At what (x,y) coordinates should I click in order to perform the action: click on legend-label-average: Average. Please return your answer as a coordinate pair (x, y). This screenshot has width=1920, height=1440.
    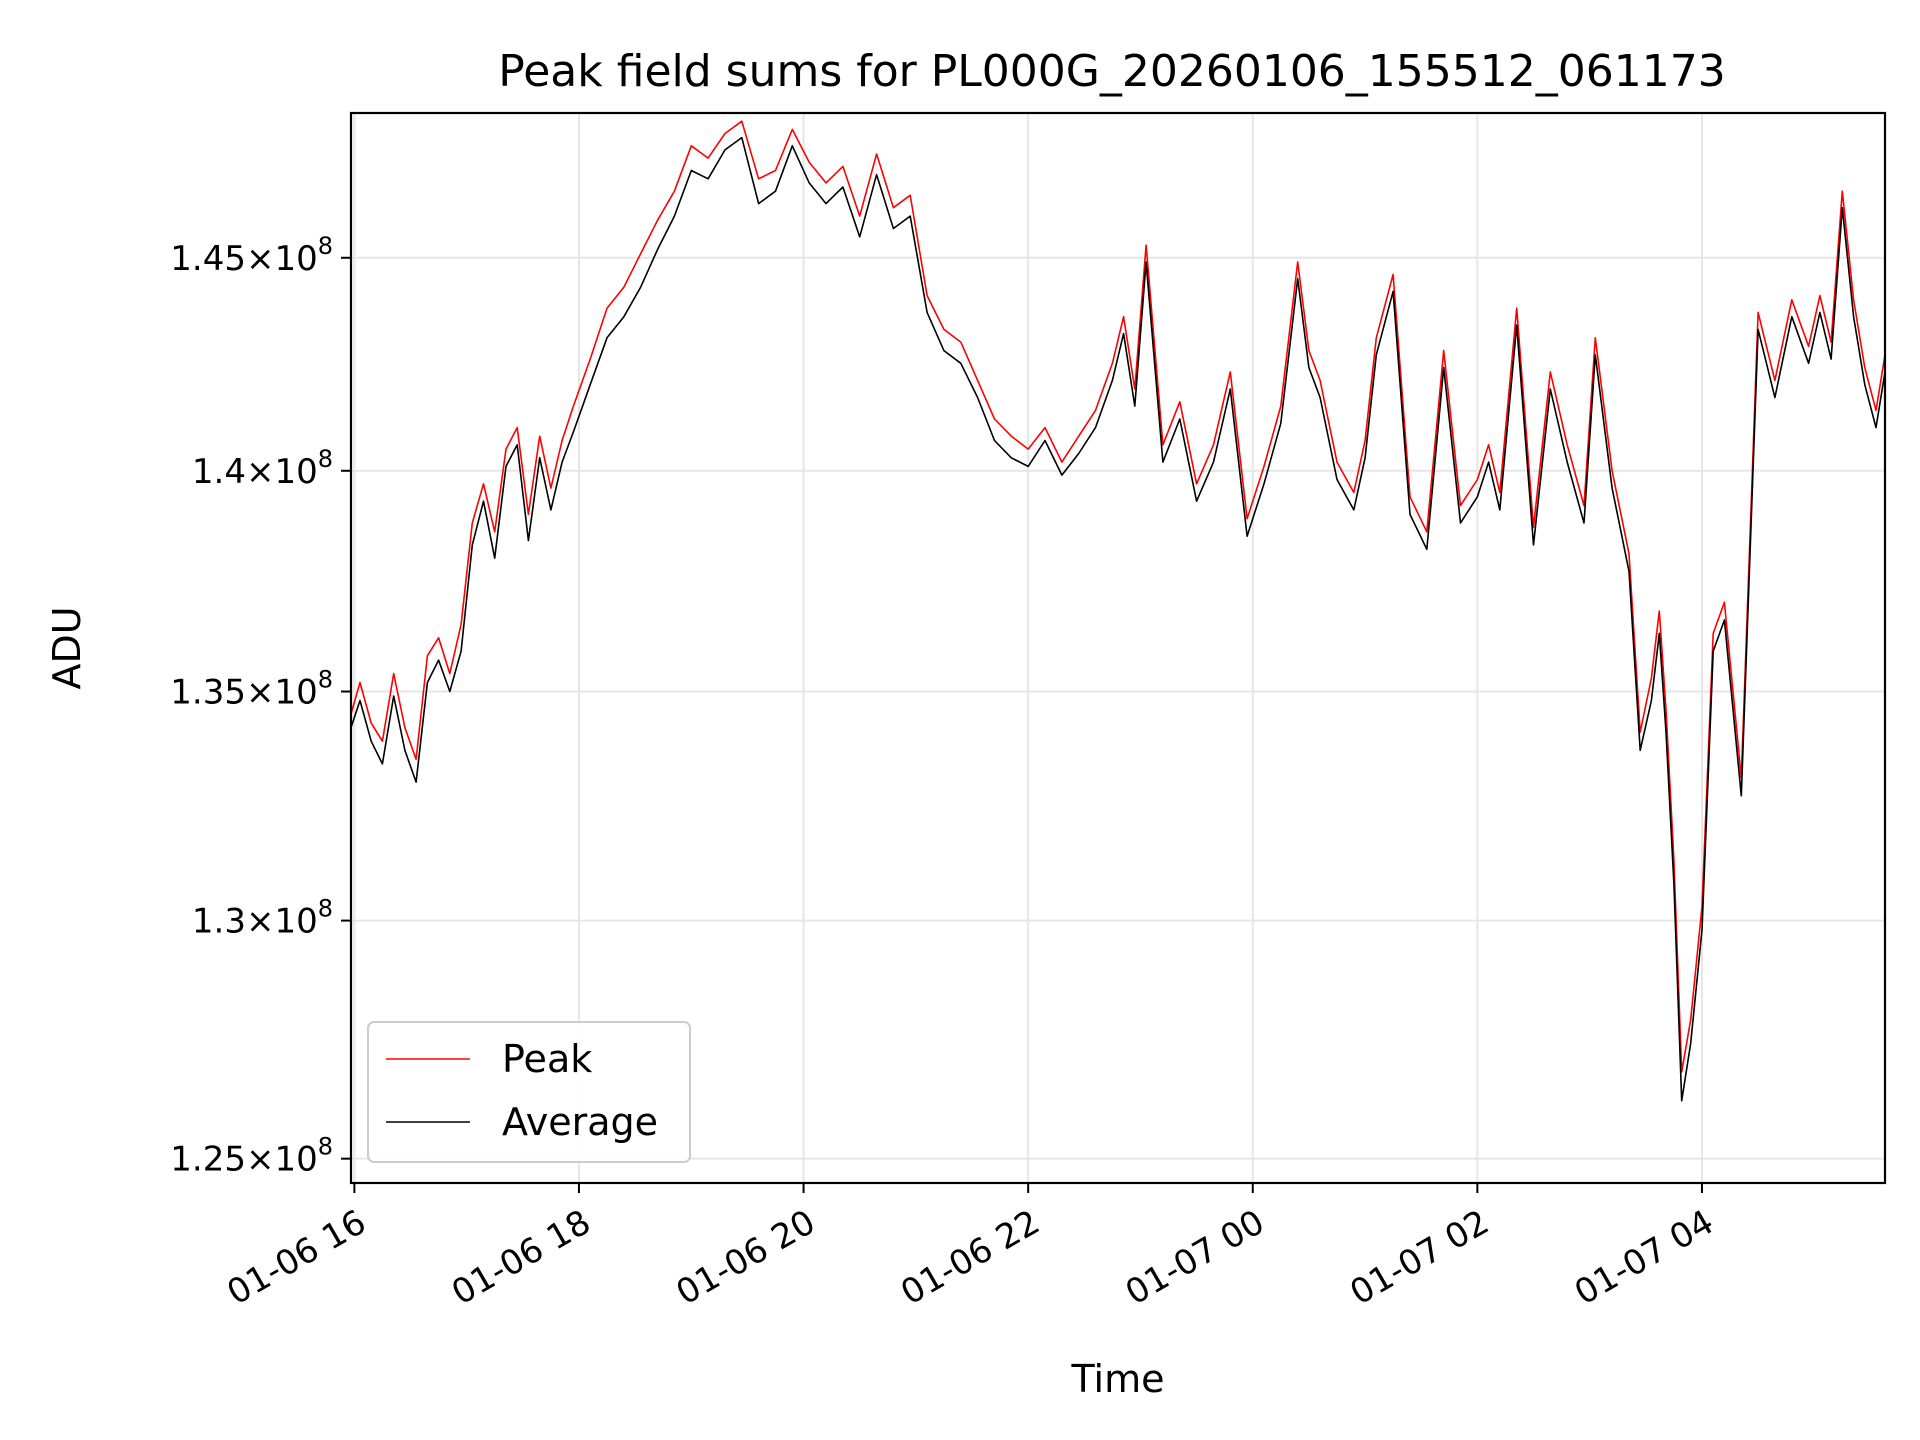
    Looking at the image, I should click on (580, 1122).